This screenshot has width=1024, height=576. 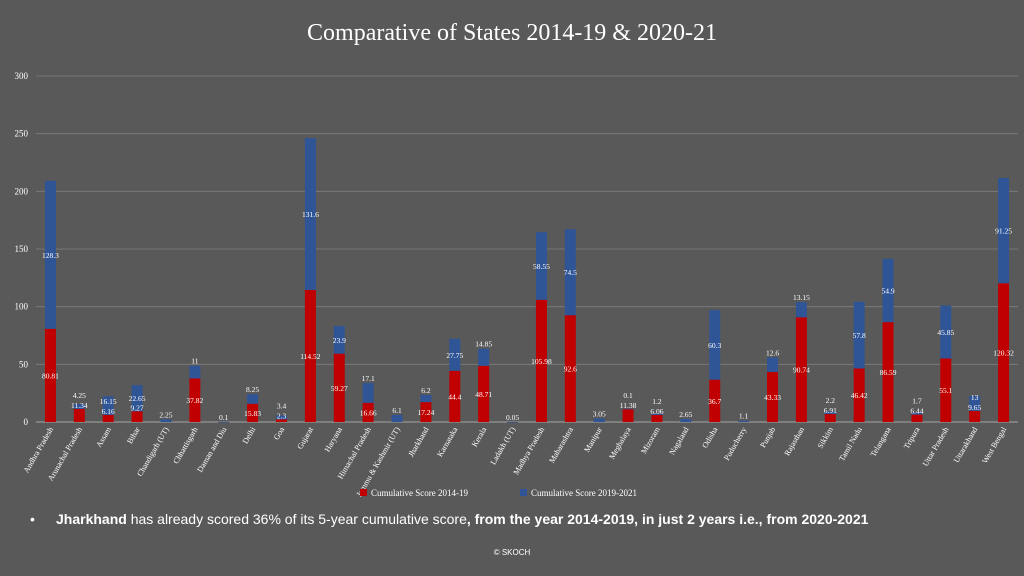 What do you see at coordinates (620, 443) in the screenshot?
I see `x-category-label: Meghalaya` at bounding box center [620, 443].